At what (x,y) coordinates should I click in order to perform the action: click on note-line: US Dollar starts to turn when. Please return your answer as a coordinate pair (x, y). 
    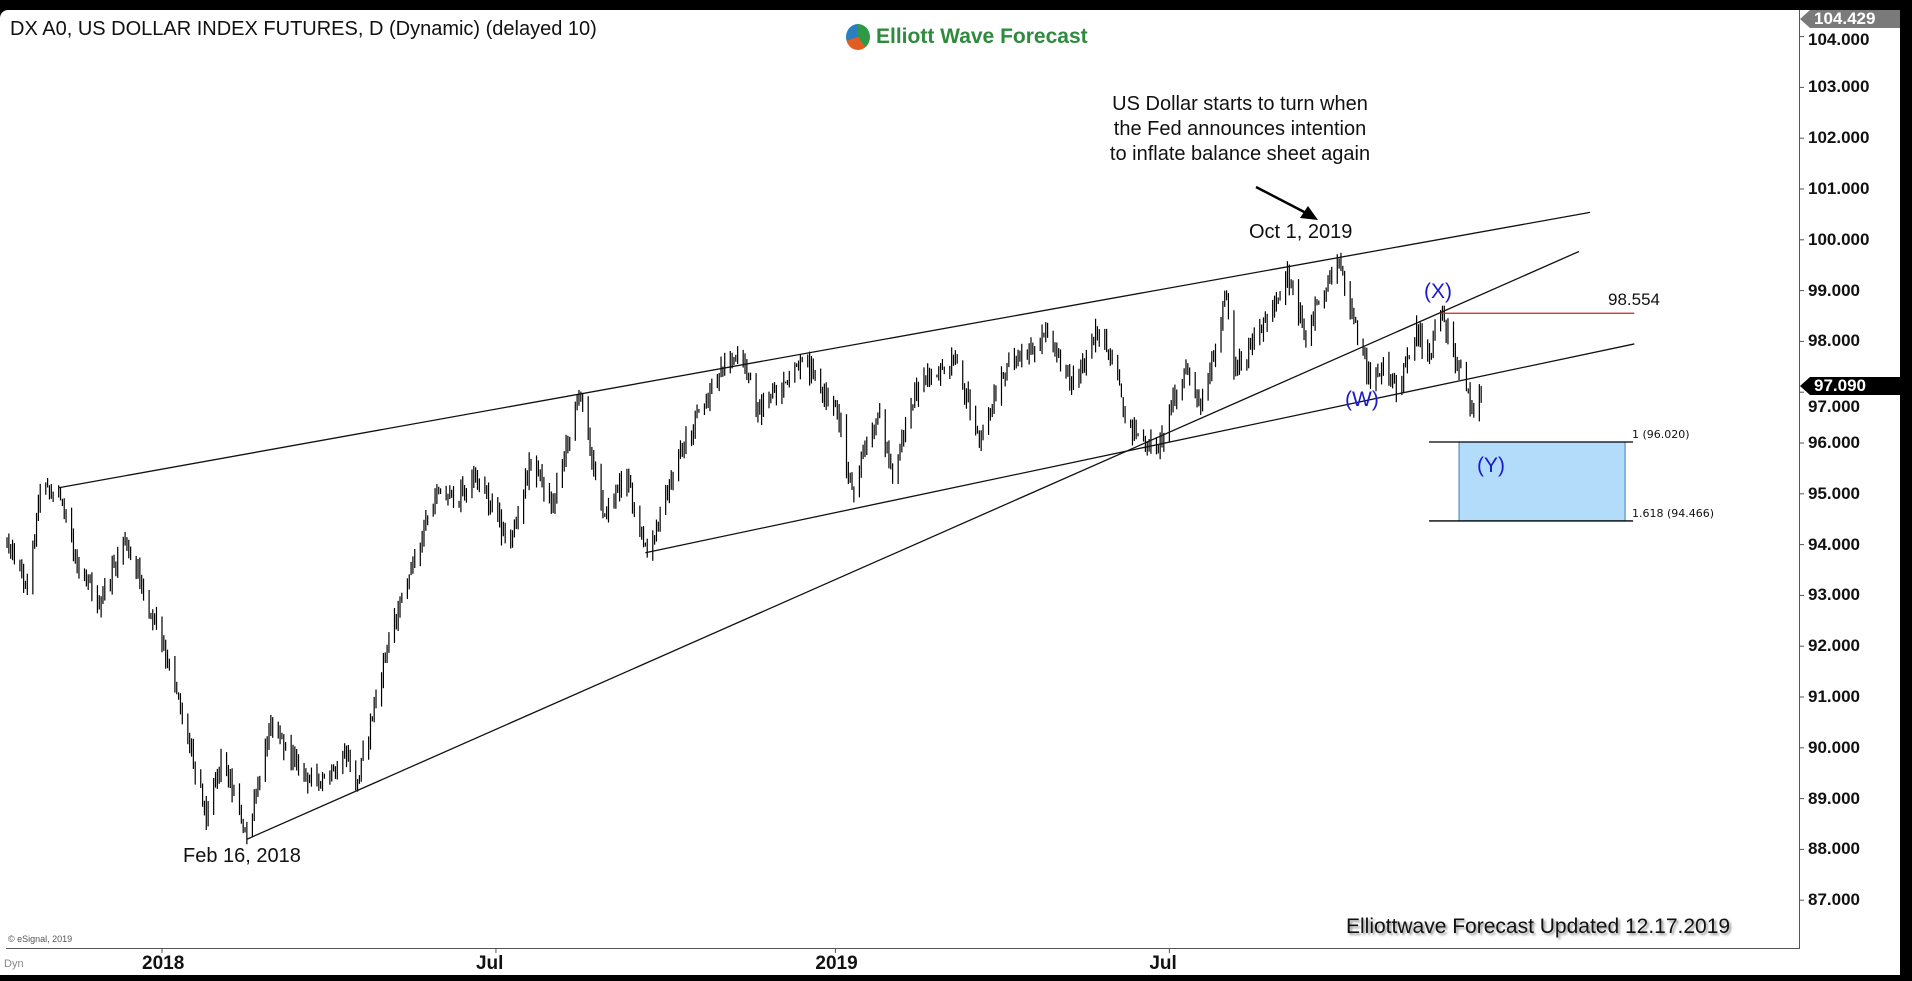
    Looking at the image, I should click on (1240, 104).